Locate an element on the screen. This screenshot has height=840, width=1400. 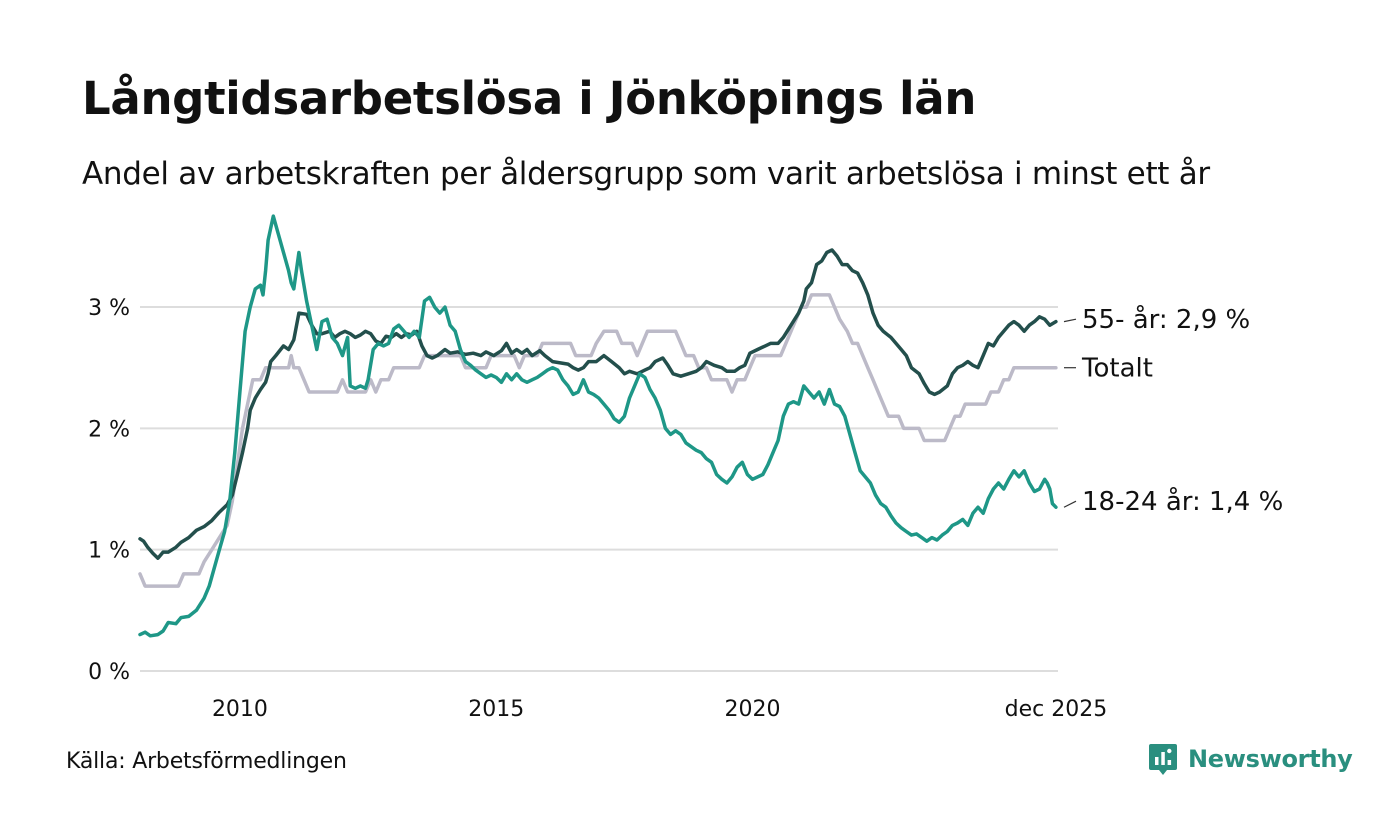
x-tick-label: 2010 is located at coordinates (240, 709).